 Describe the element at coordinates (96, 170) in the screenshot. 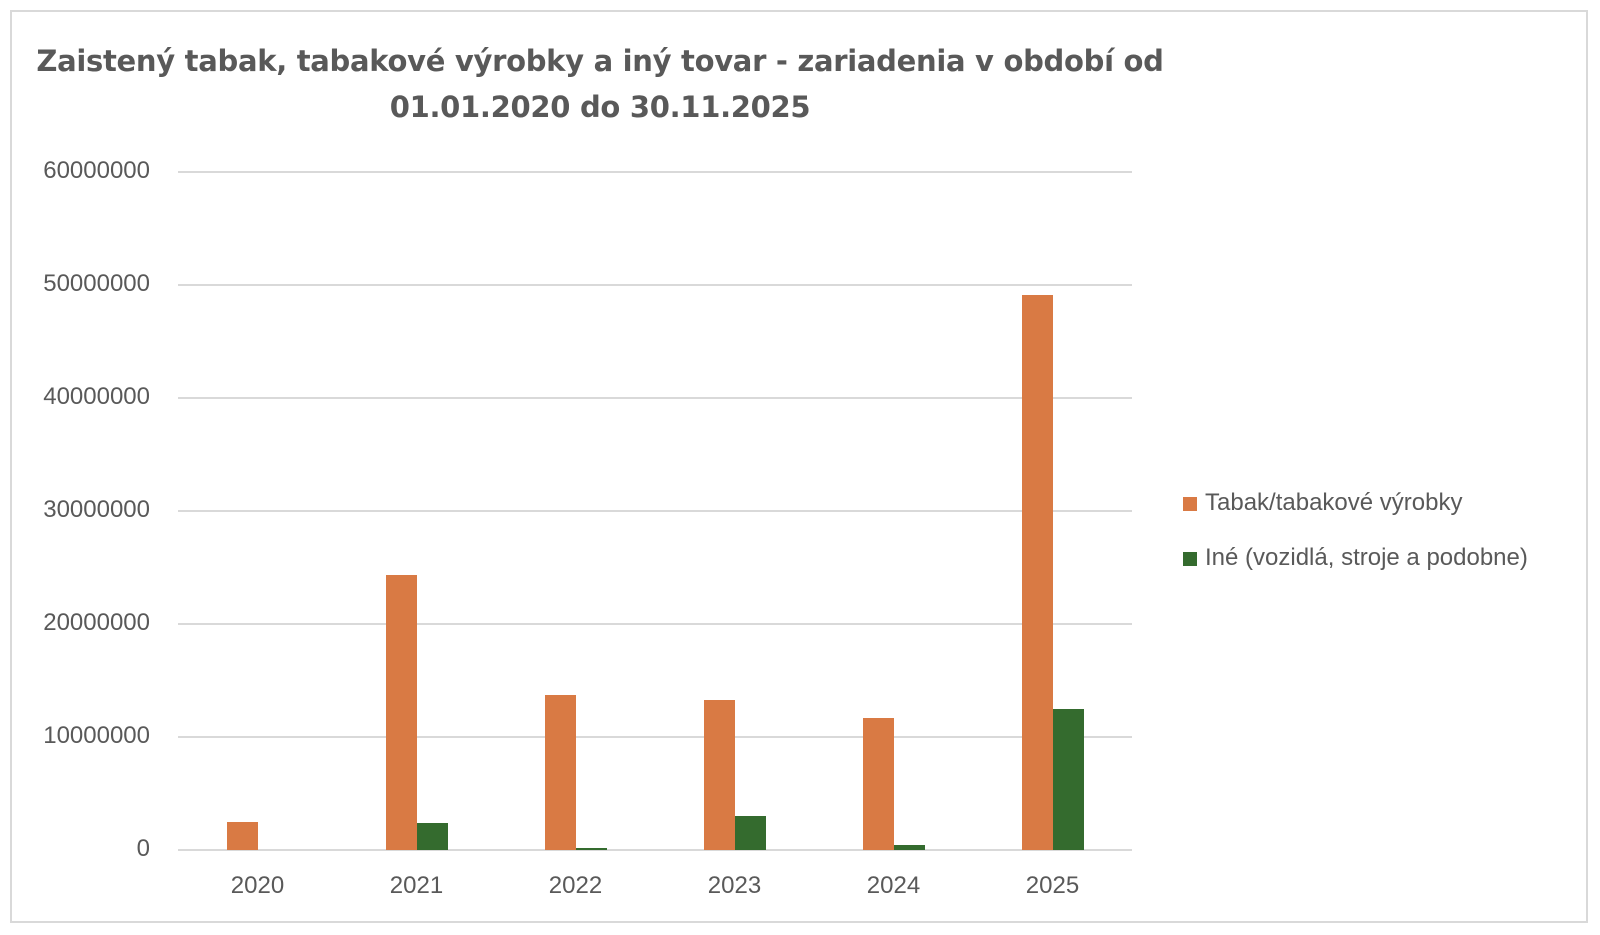

I see `y-tick-label: 60000000` at that location.